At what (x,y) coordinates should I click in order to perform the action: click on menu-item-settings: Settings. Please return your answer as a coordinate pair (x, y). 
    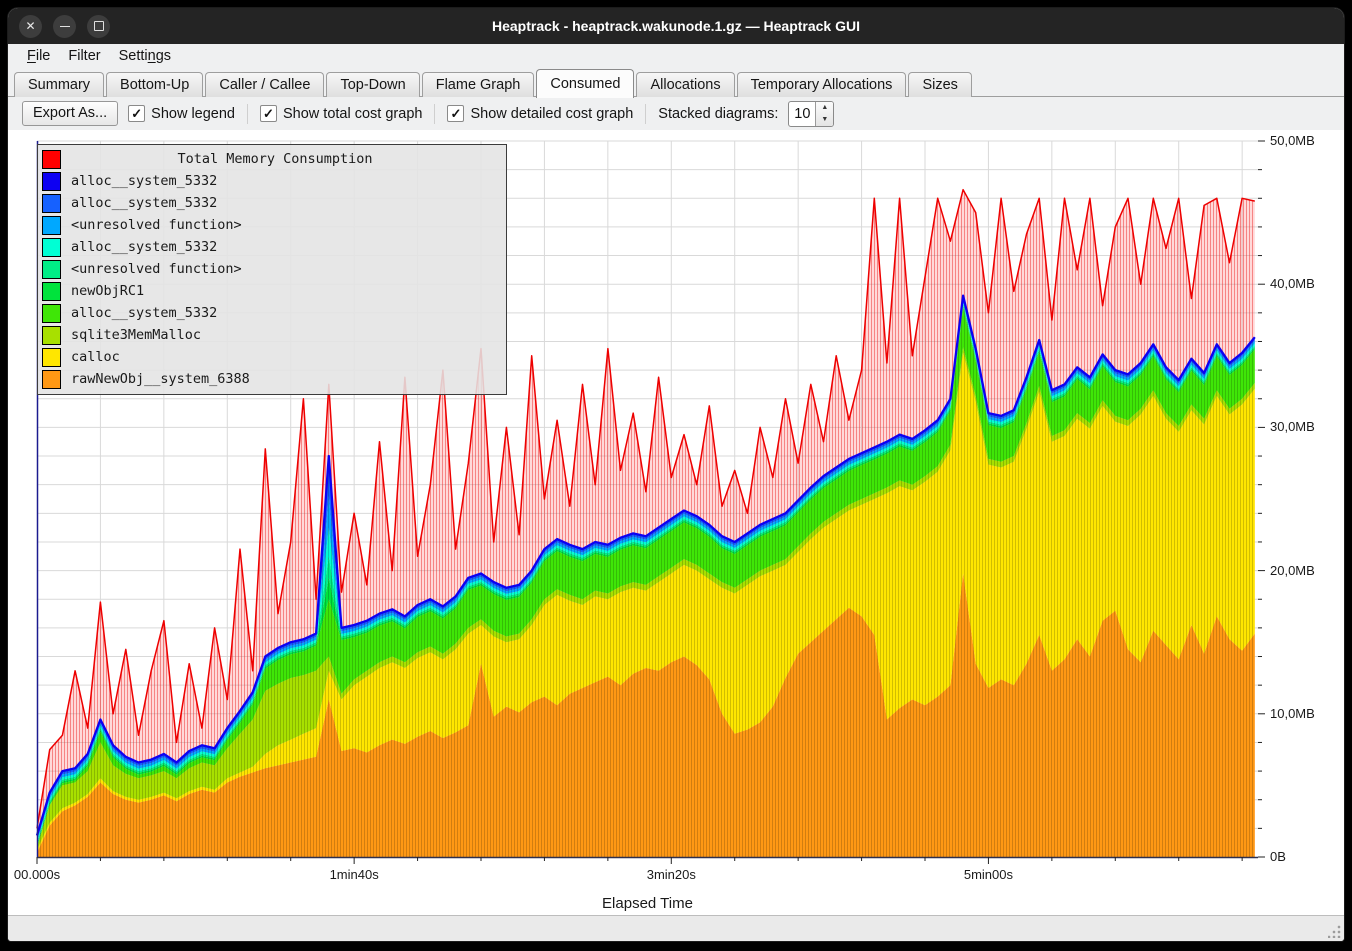
    Looking at the image, I should click on (145, 56).